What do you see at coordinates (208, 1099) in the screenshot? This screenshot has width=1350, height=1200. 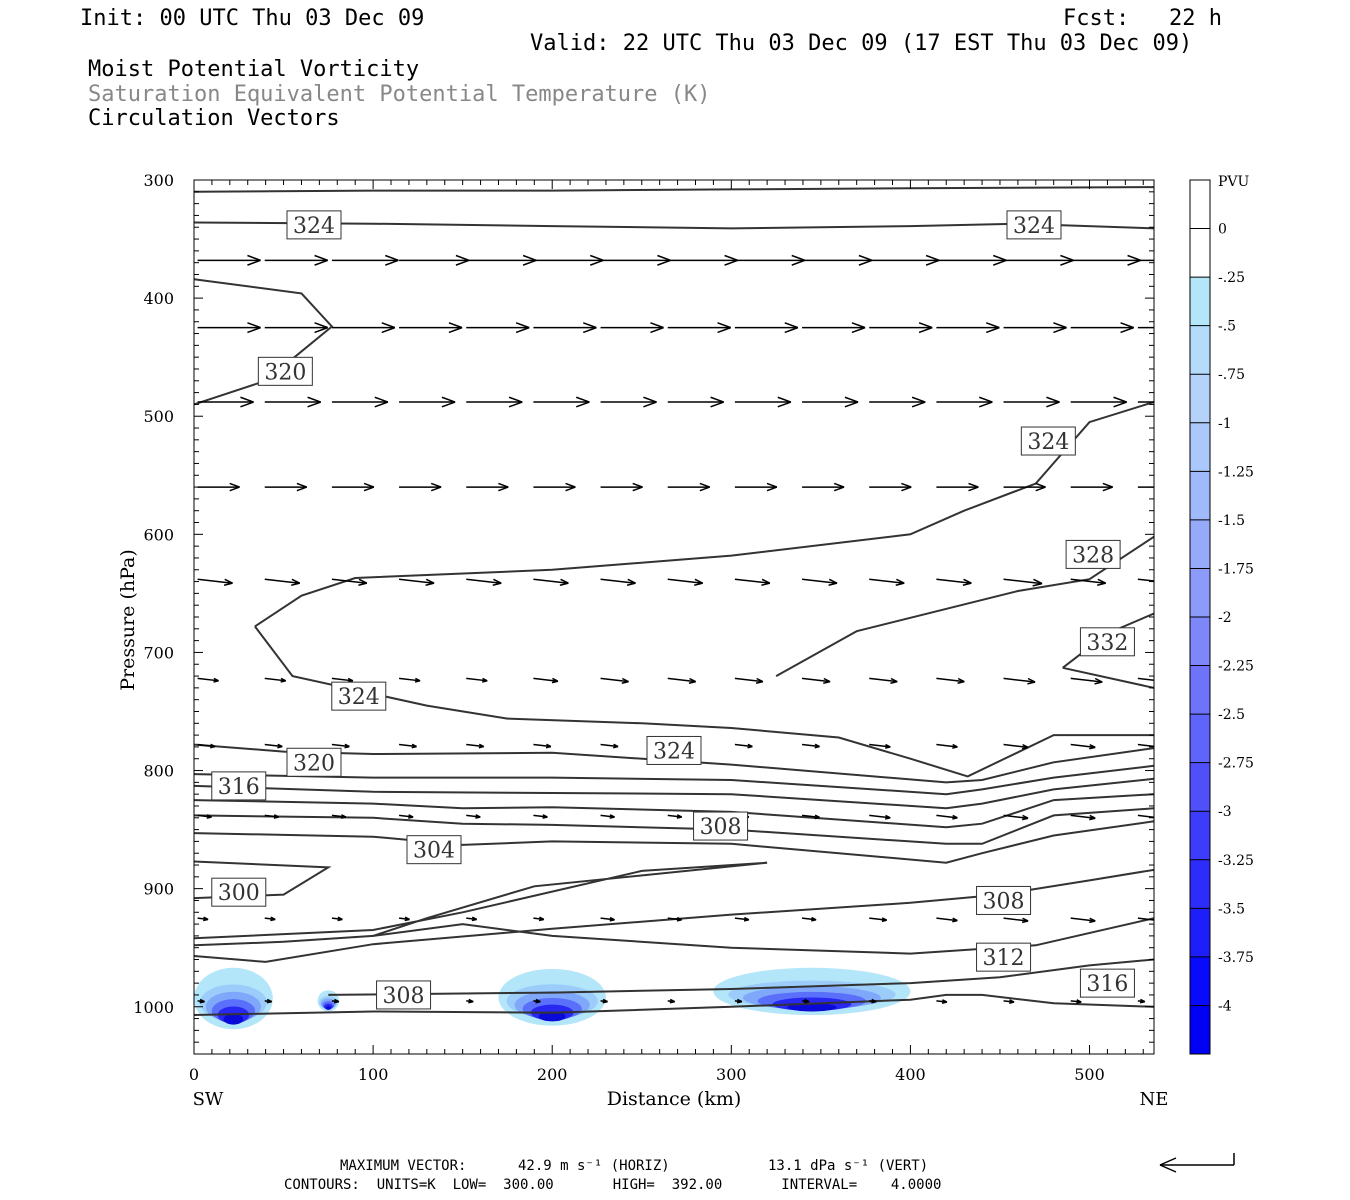 I see `sw-label: SW` at bounding box center [208, 1099].